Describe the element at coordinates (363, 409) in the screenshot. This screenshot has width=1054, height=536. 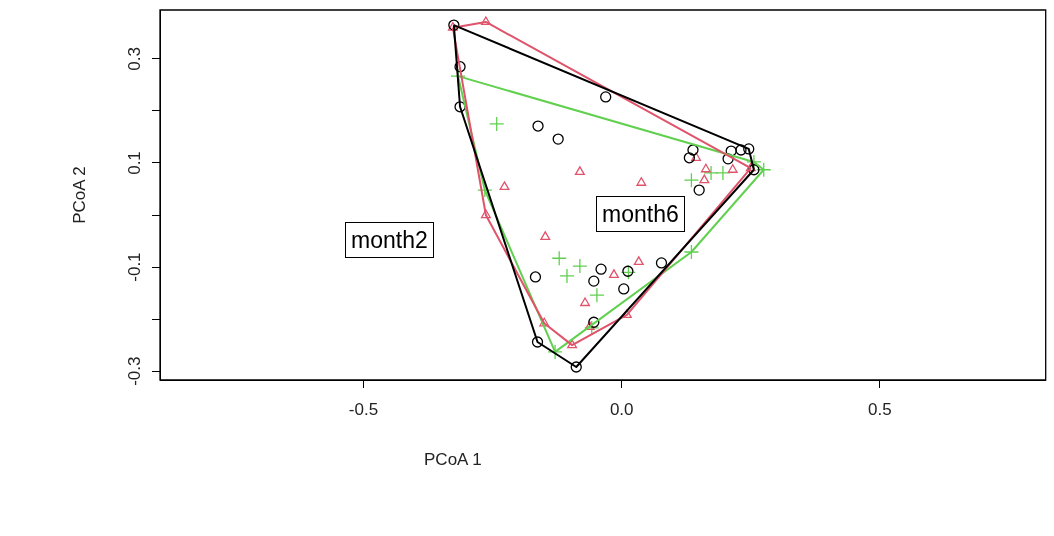
I see `x-tick-label: -0.5` at that location.